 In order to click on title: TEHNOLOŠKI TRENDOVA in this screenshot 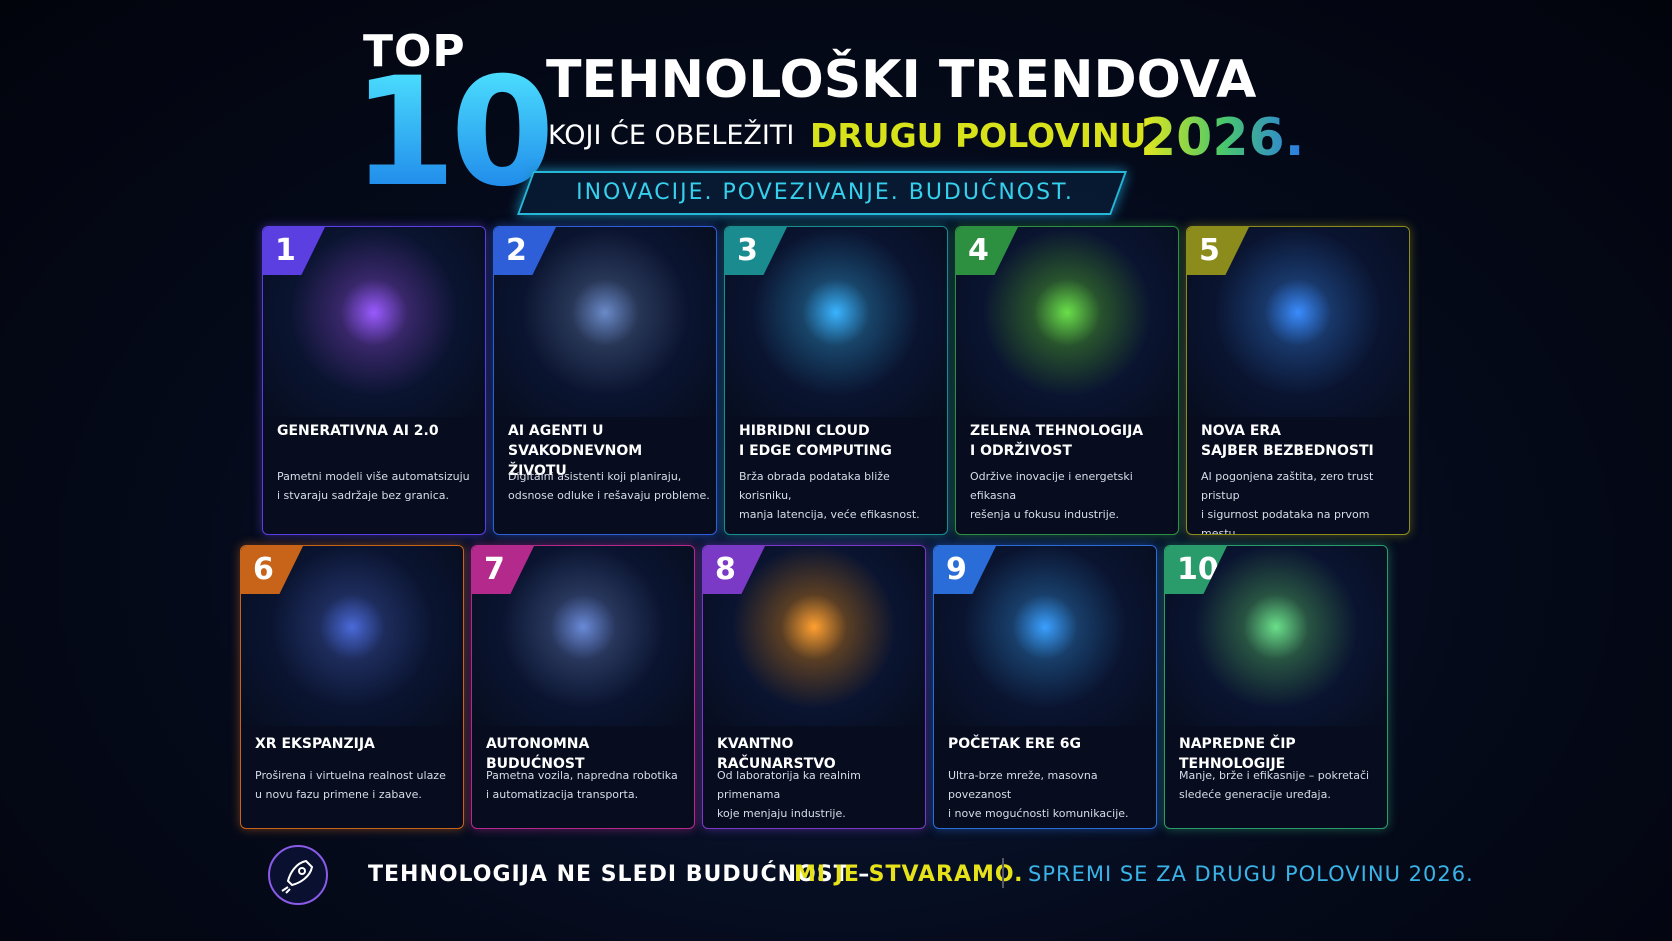, I will do `click(901, 80)`.